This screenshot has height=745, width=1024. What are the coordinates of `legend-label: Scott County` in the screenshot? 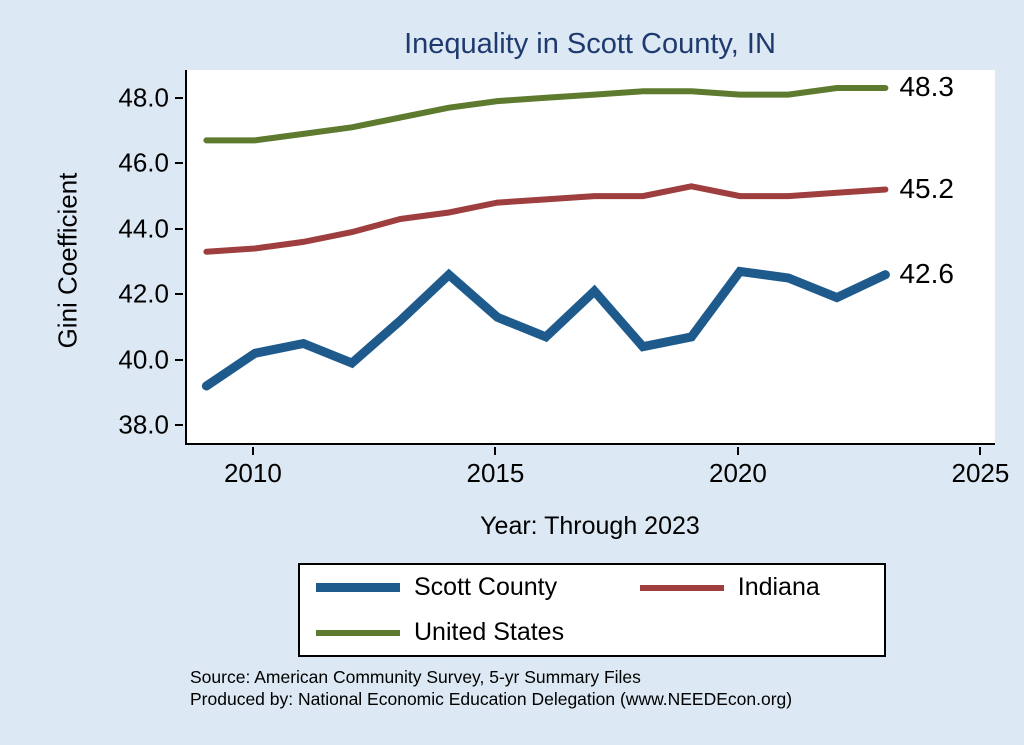 It's located at (486, 587).